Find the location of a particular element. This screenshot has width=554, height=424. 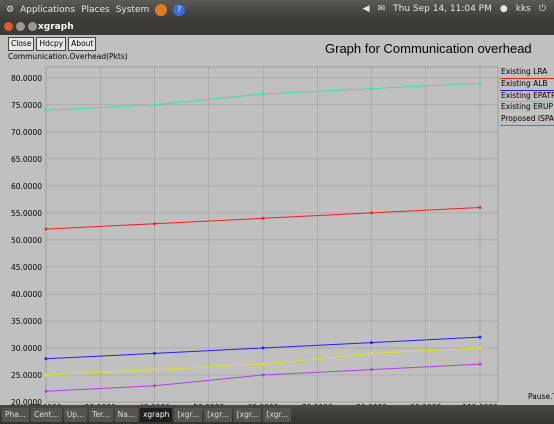

x-tick-label: 70.0000 is located at coordinates (317, 404).